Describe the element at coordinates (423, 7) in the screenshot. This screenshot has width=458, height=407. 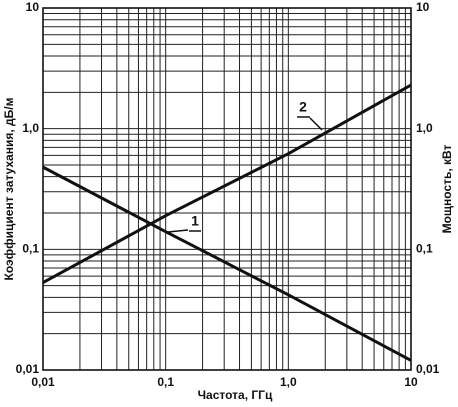
I see `y2-tick-label: 10` at that location.